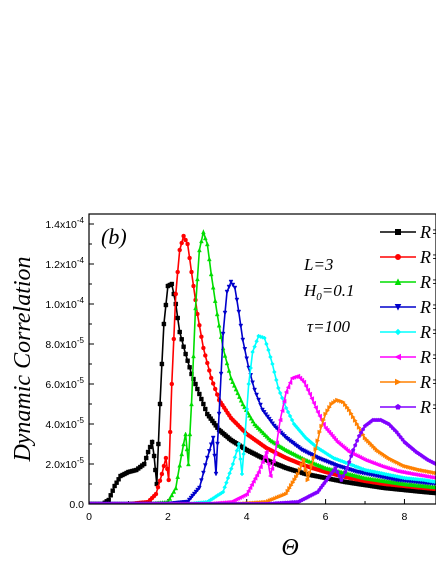 The image size is (436, 564). I want to click on y-tick-label-base: 4.0x10, so click(61, 425).